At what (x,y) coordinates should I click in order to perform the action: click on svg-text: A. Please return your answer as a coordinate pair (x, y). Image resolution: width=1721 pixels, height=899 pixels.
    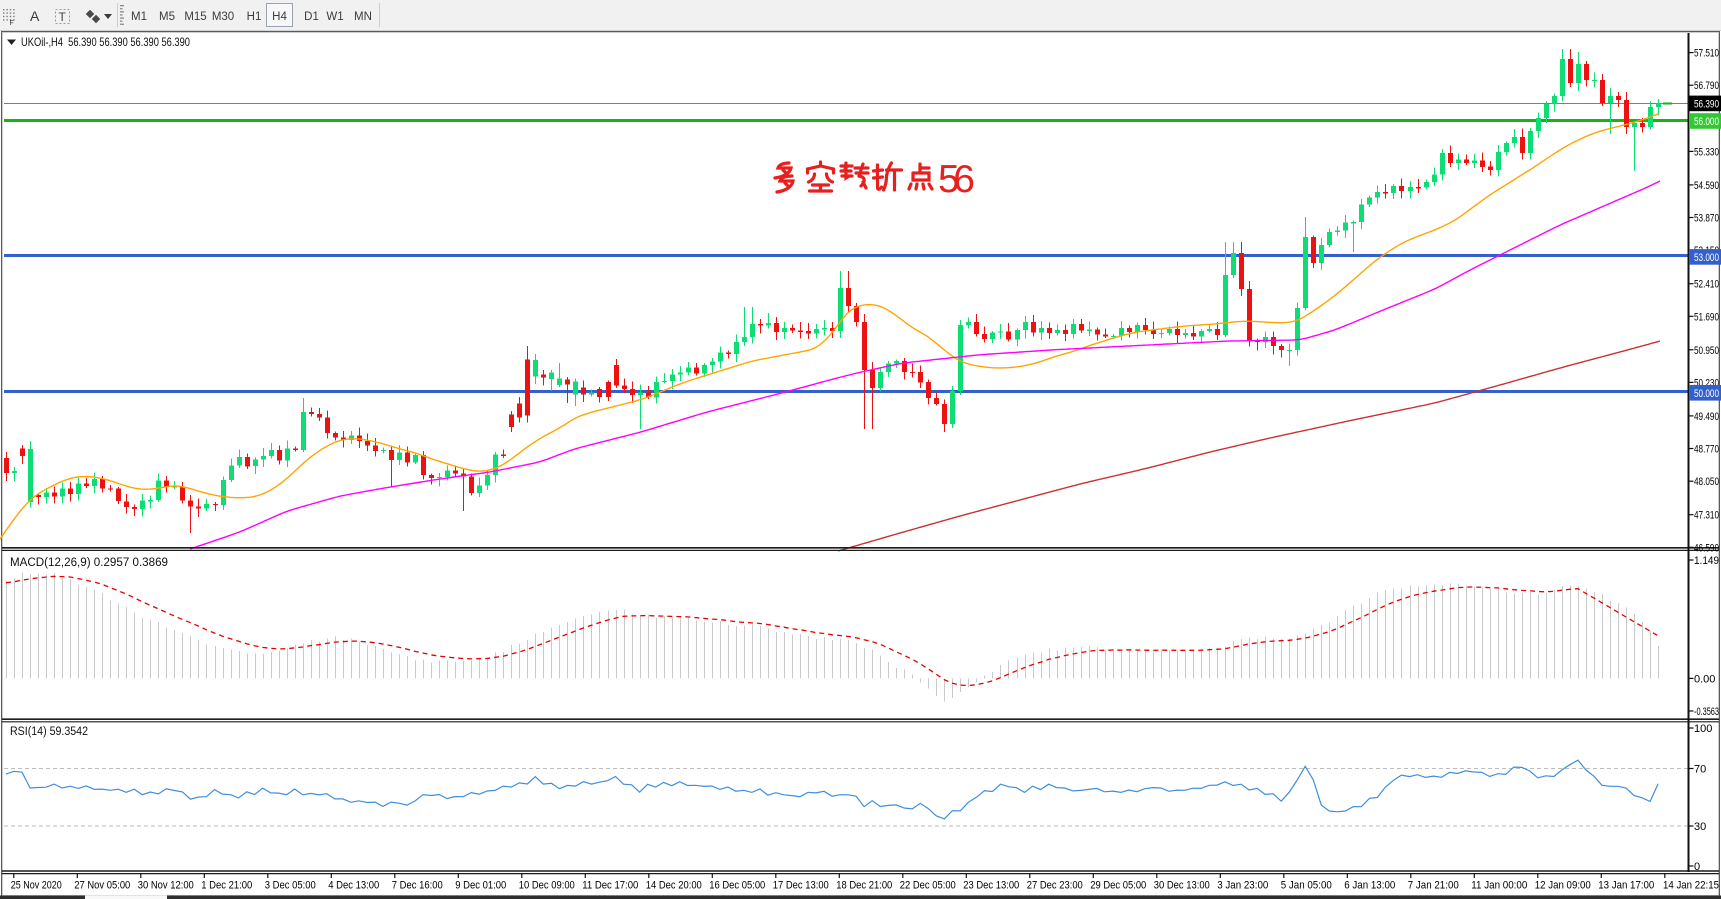
    Looking at the image, I should click on (35, 16).